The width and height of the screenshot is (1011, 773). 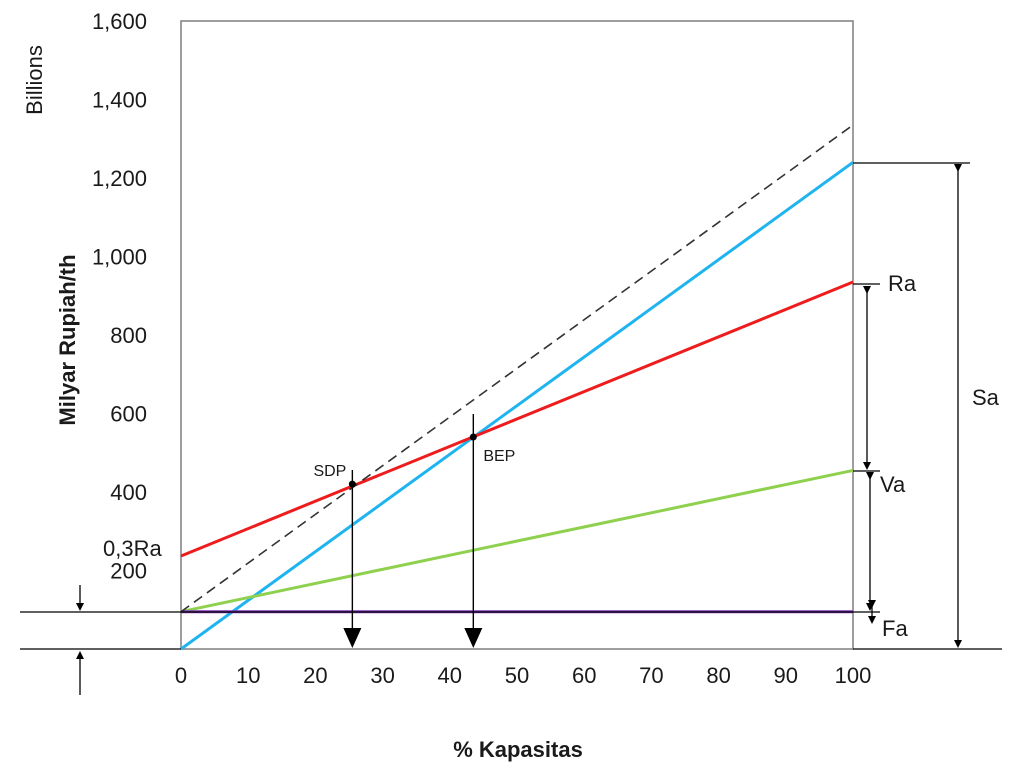 I want to click on annotation-ra: Ra, so click(x=902, y=283).